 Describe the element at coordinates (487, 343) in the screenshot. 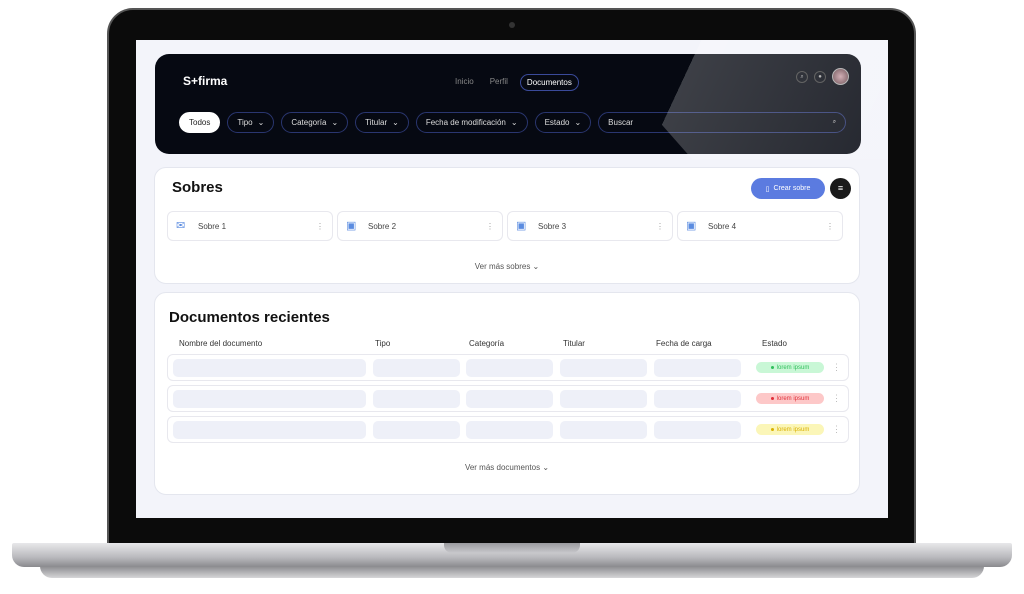

I see `column-header: Categoría` at that location.